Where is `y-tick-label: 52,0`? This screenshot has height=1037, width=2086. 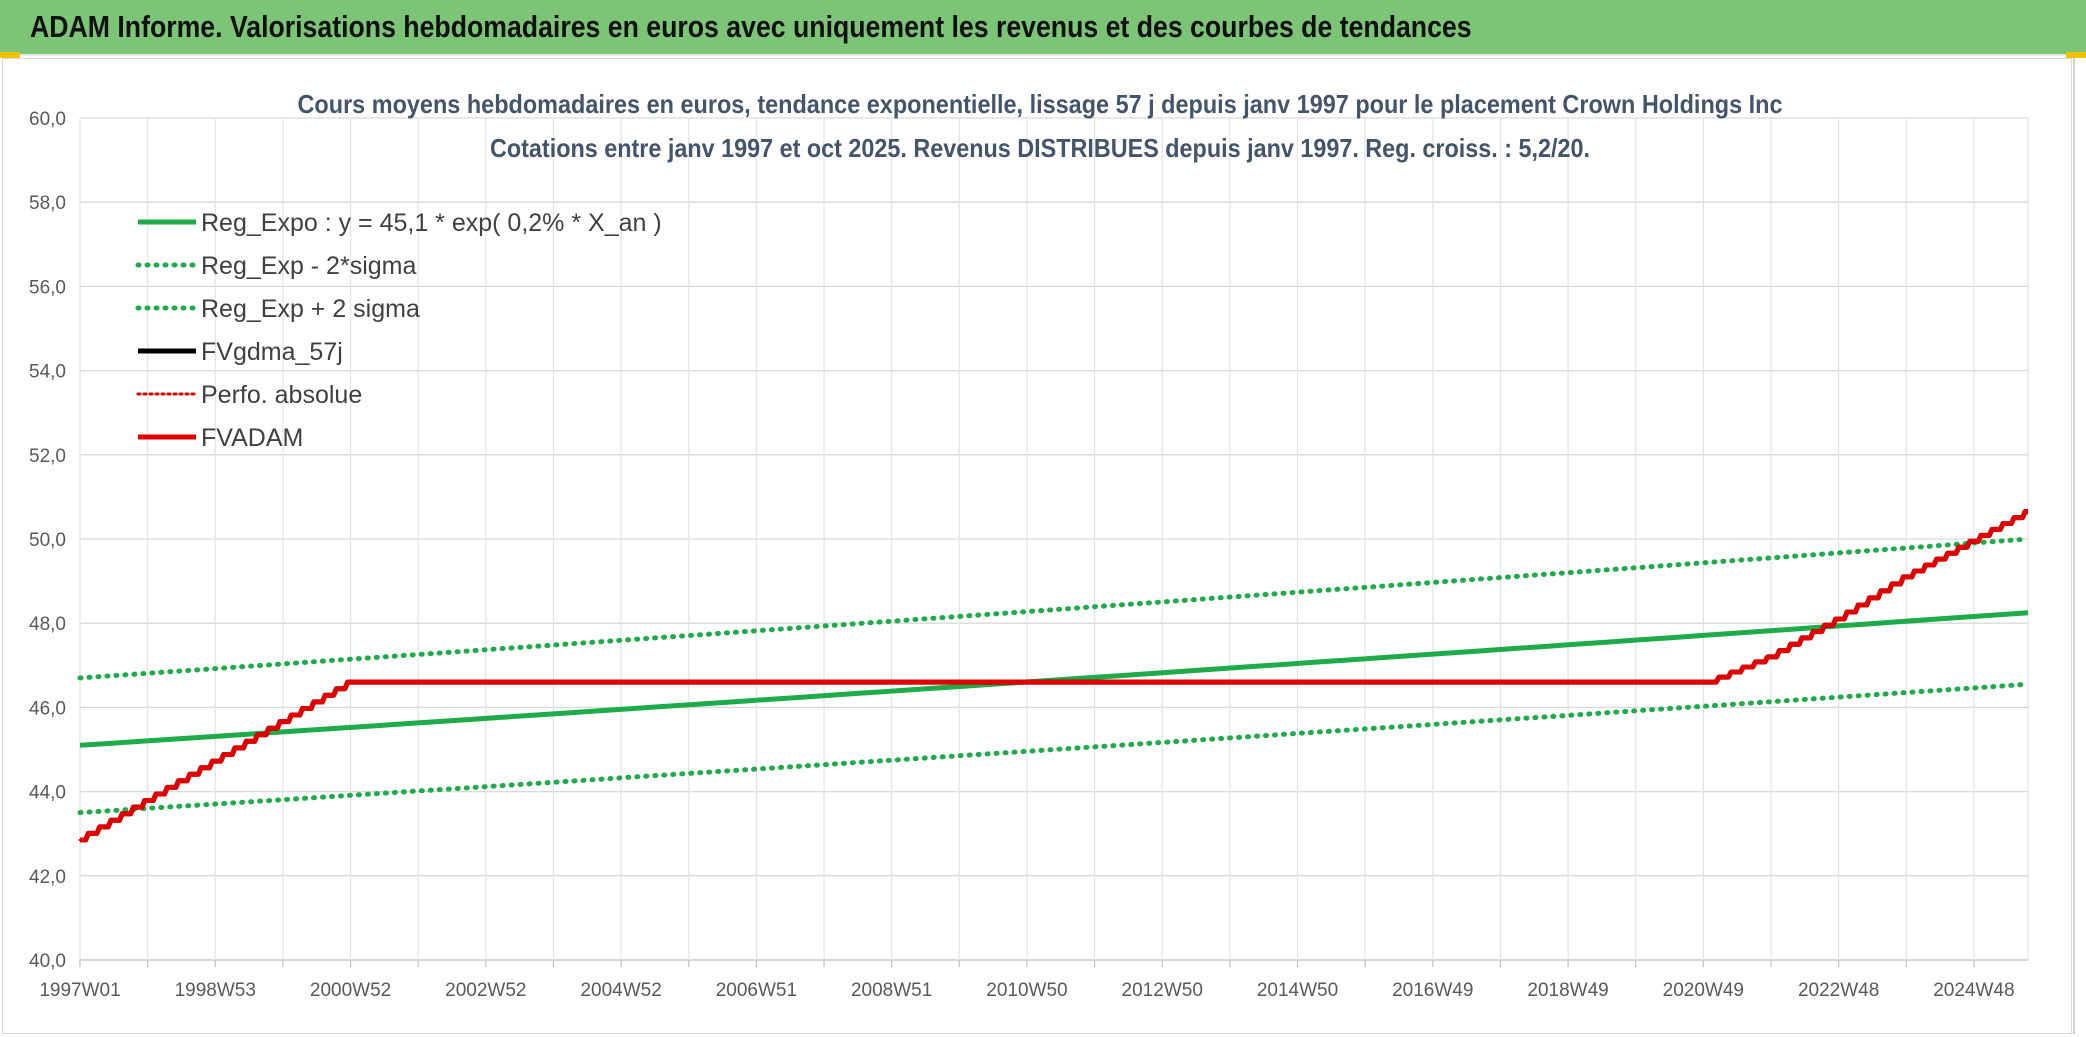
y-tick-label: 52,0 is located at coordinates (47, 456).